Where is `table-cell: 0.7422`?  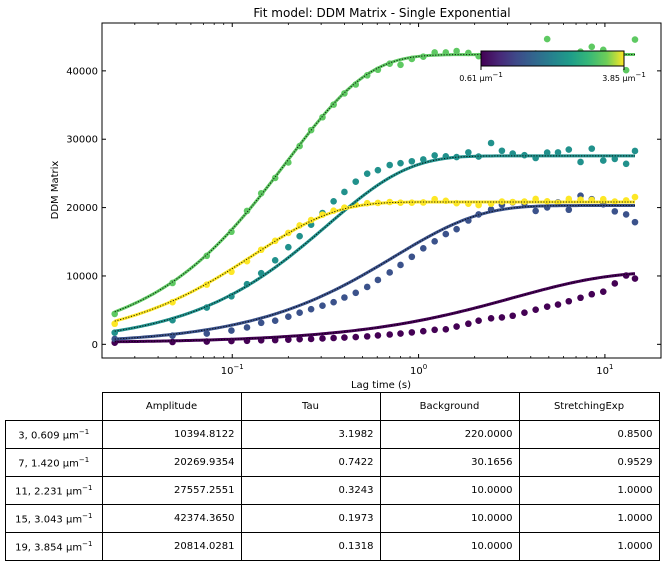
table-cell: 0.7422 is located at coordinates (310, 462).